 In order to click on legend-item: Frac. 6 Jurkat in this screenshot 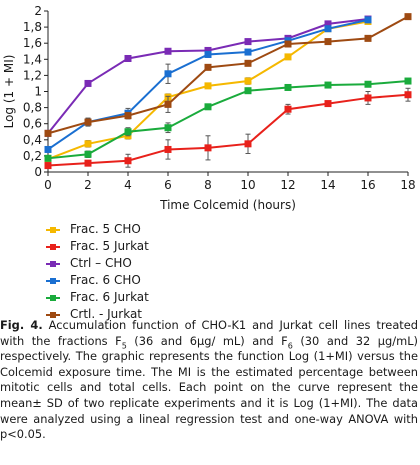, I will do `click(97, 296)`.